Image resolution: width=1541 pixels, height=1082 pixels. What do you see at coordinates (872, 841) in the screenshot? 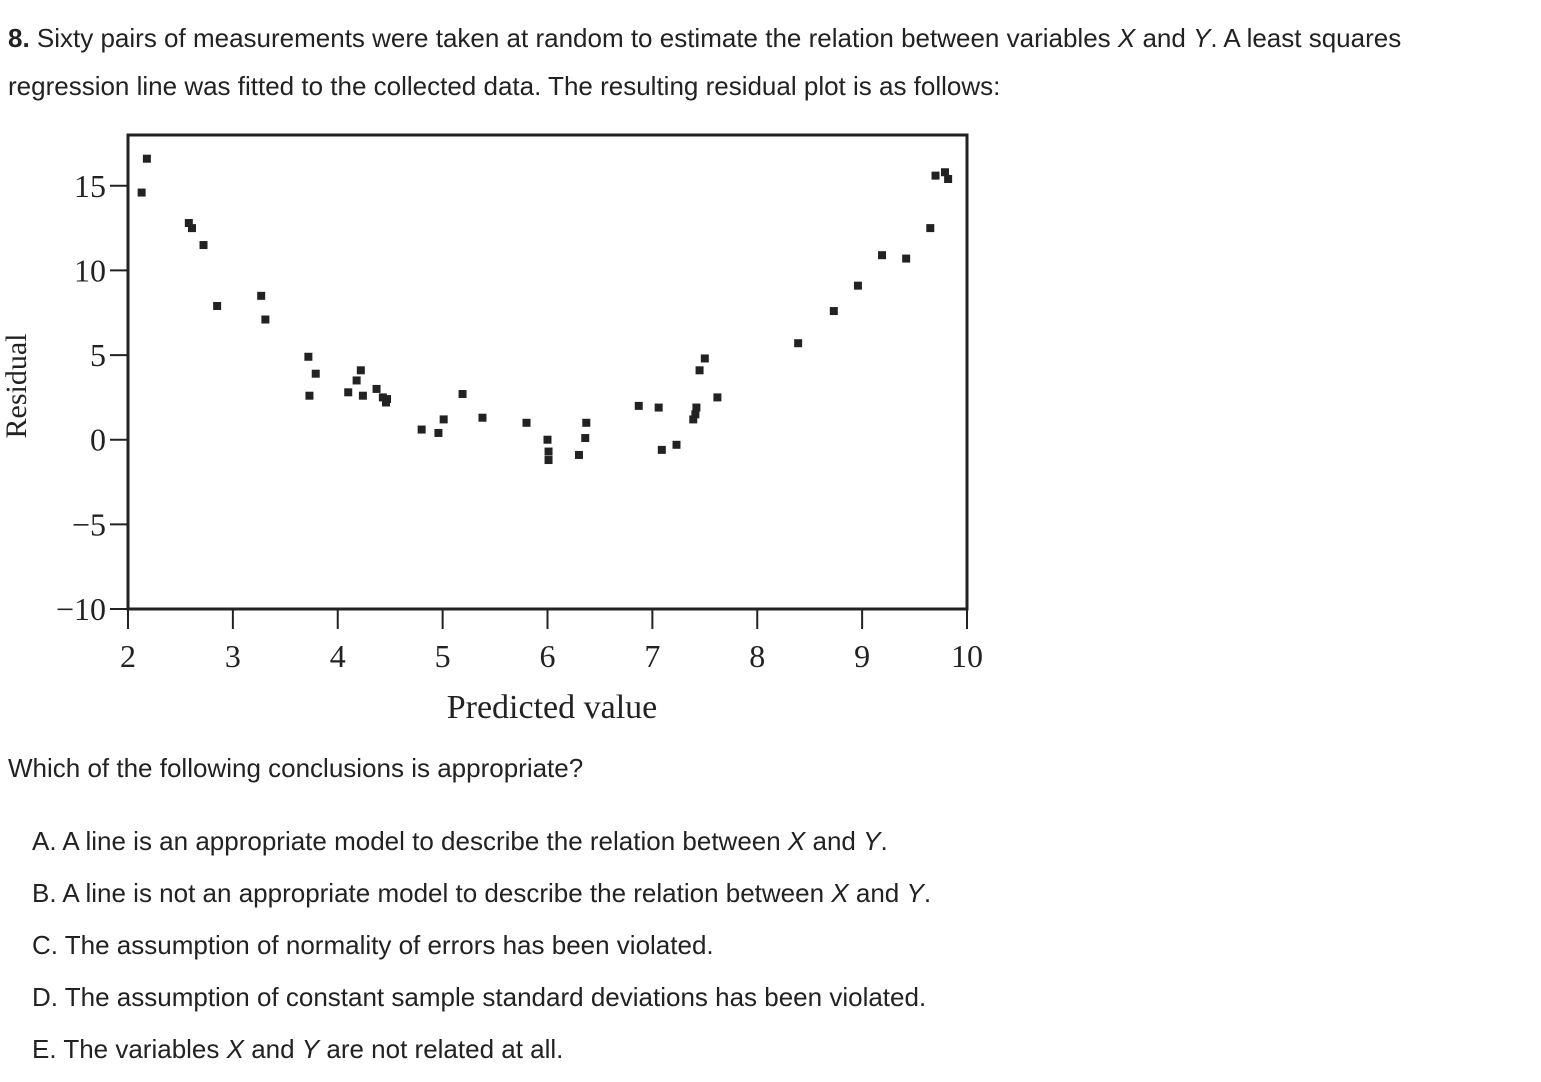
I see `option-a-var-y: Y` at bounding box center [872, 841].